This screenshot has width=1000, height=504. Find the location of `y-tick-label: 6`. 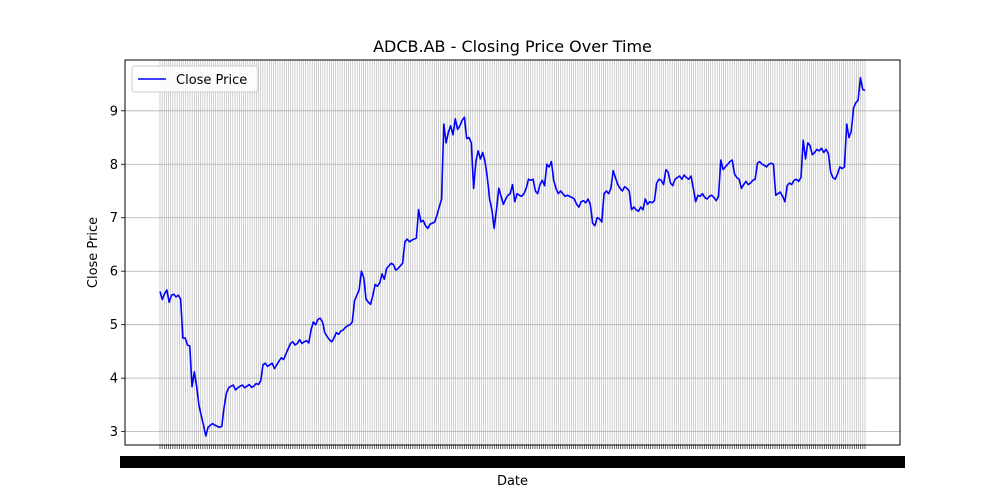

y-tick-label: 6 is located at coordinates (114, 272).